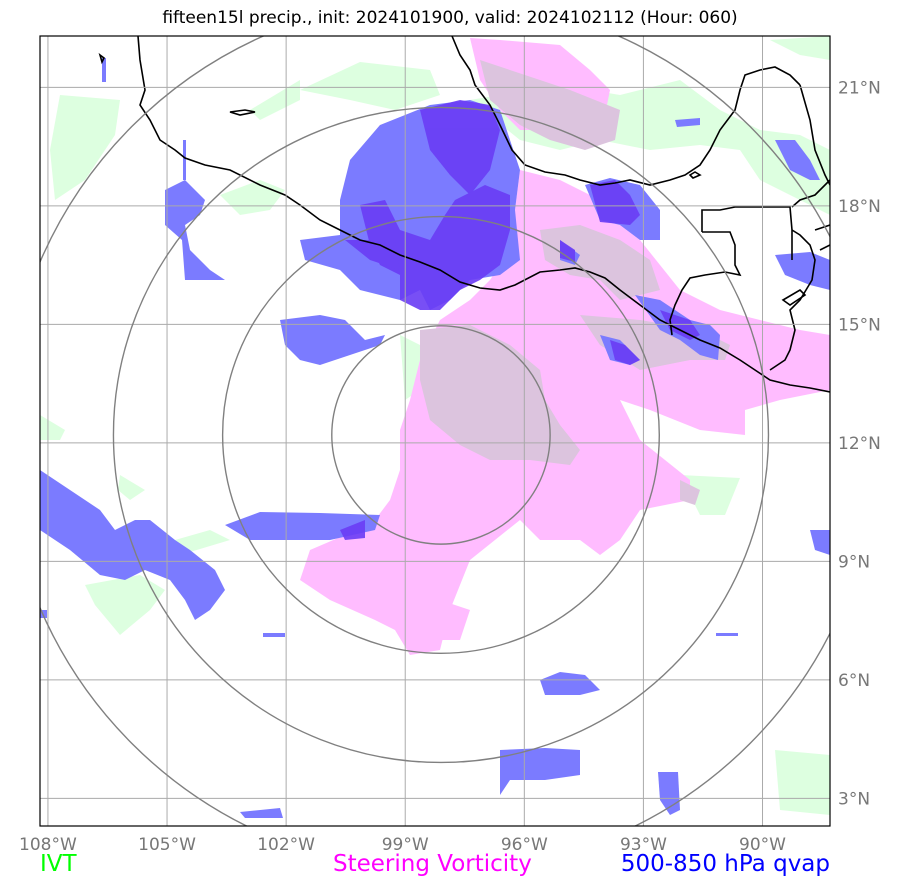 The height and width of the screenshot is (891, 900). I want to click on latitude-tick-label: 9°N, so click(854, 562).